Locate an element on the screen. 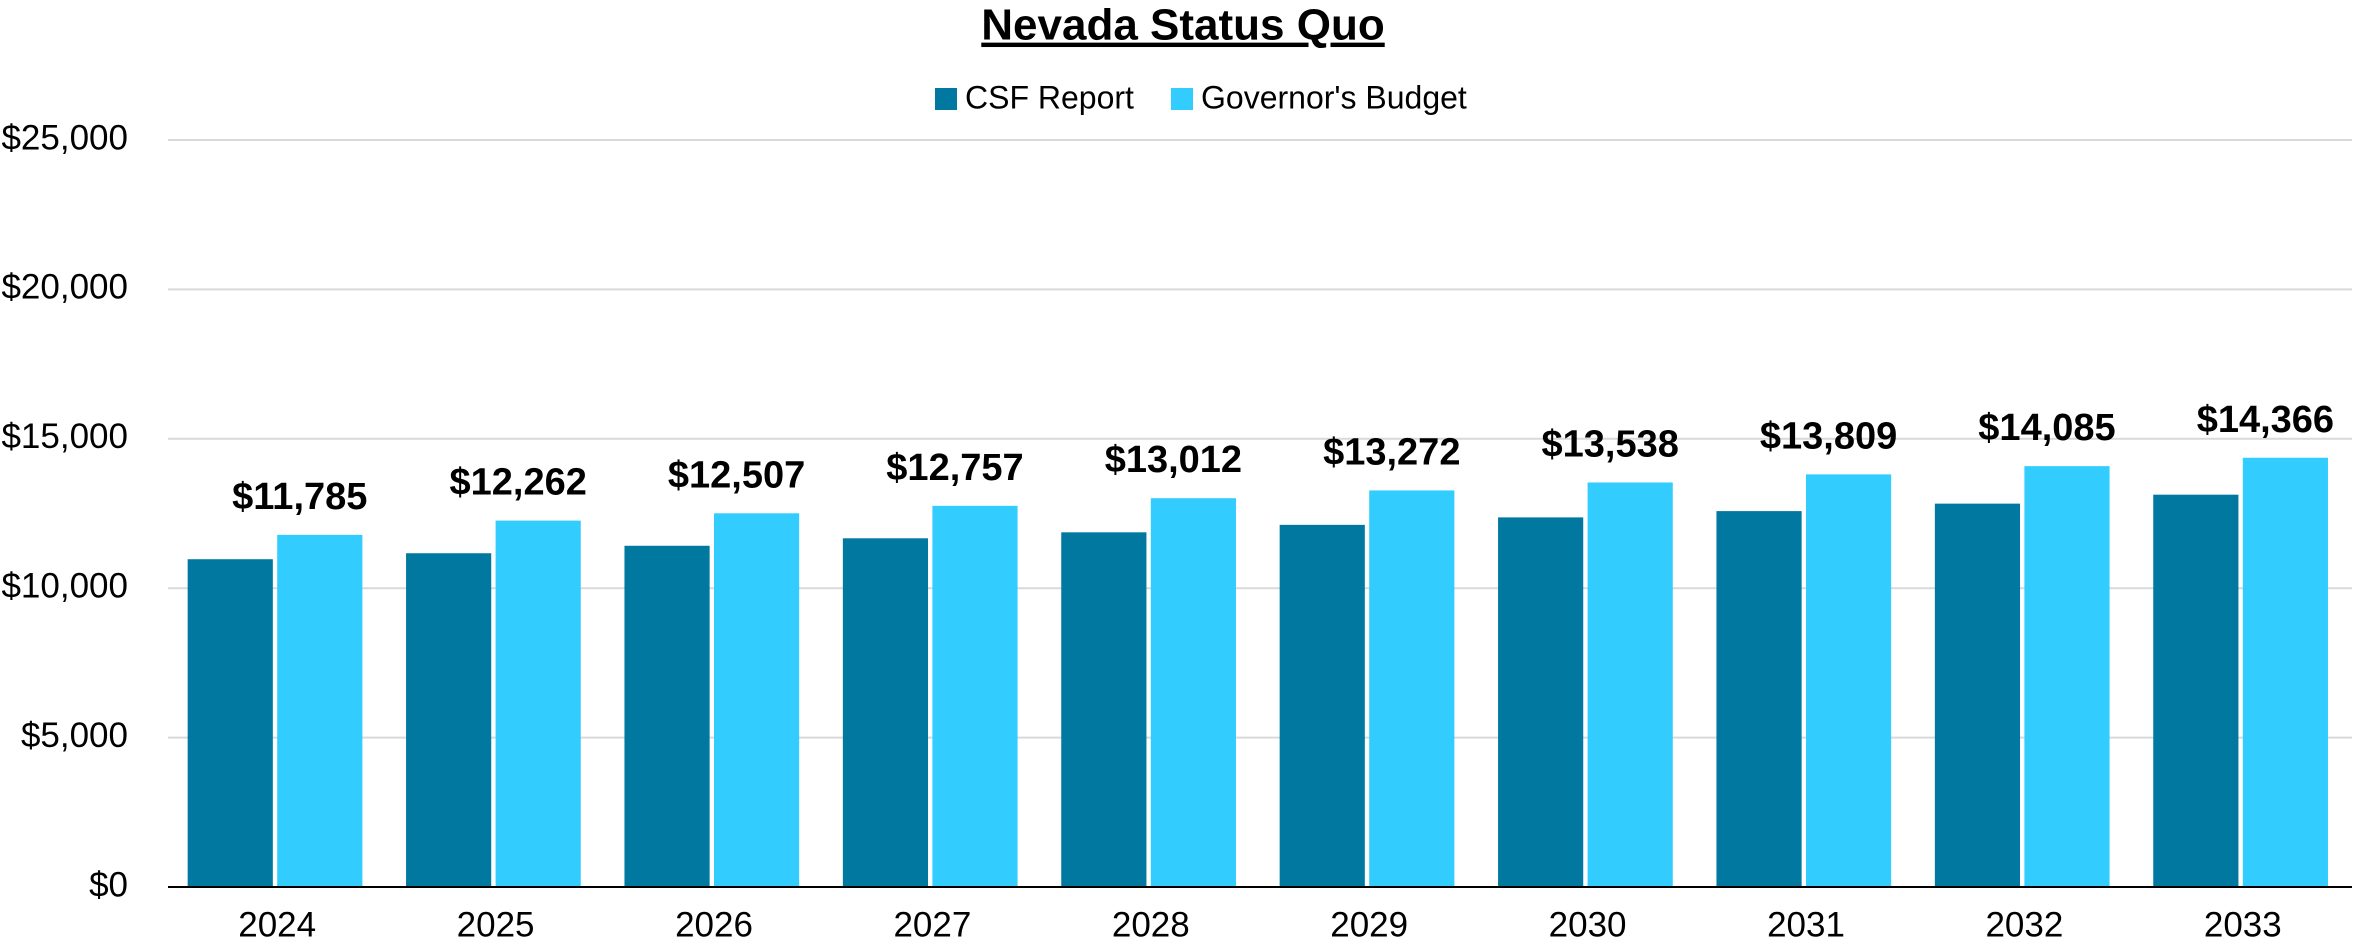  data-label: $13,012 is located at coordinates (1173, 460).